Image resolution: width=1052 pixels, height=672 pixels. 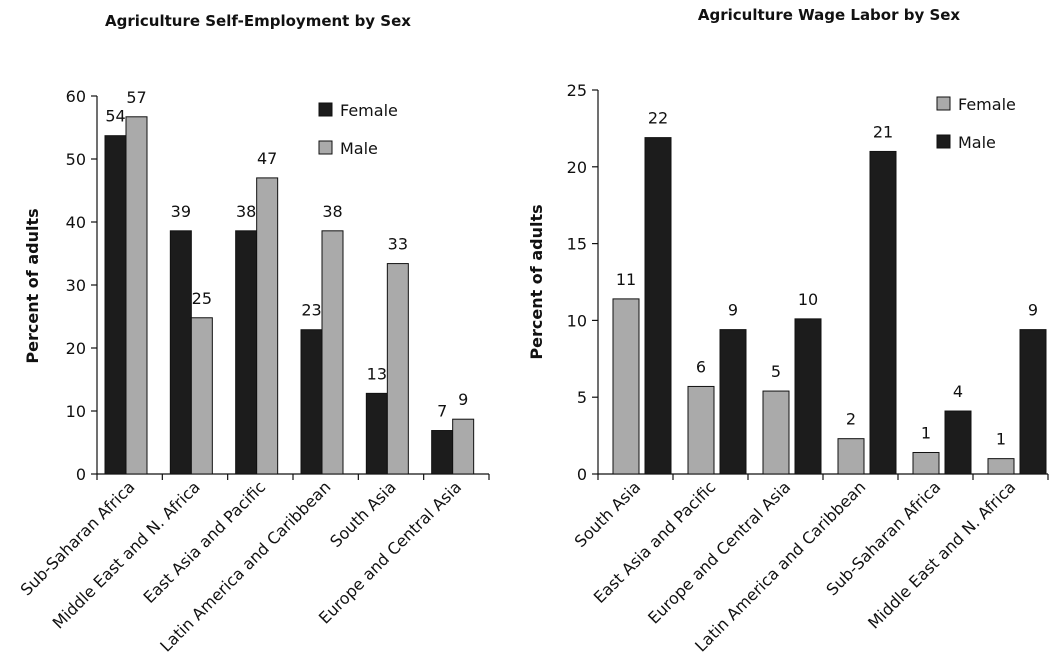 I want to click on data-label: 22, so click(x=658, y=118).